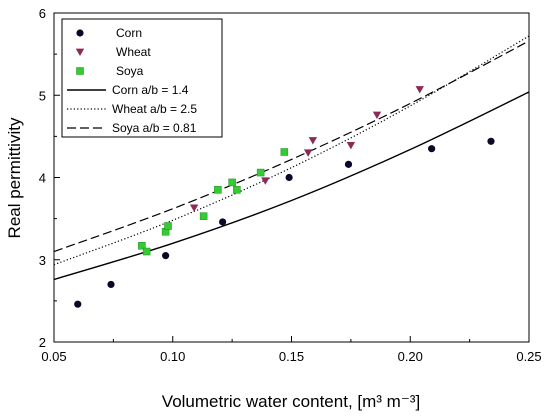 This screenshot has width=550, height=416. Describe the element at coordinates (129, 33) in the screenshot. I see `legend-label: Corn` at that location.